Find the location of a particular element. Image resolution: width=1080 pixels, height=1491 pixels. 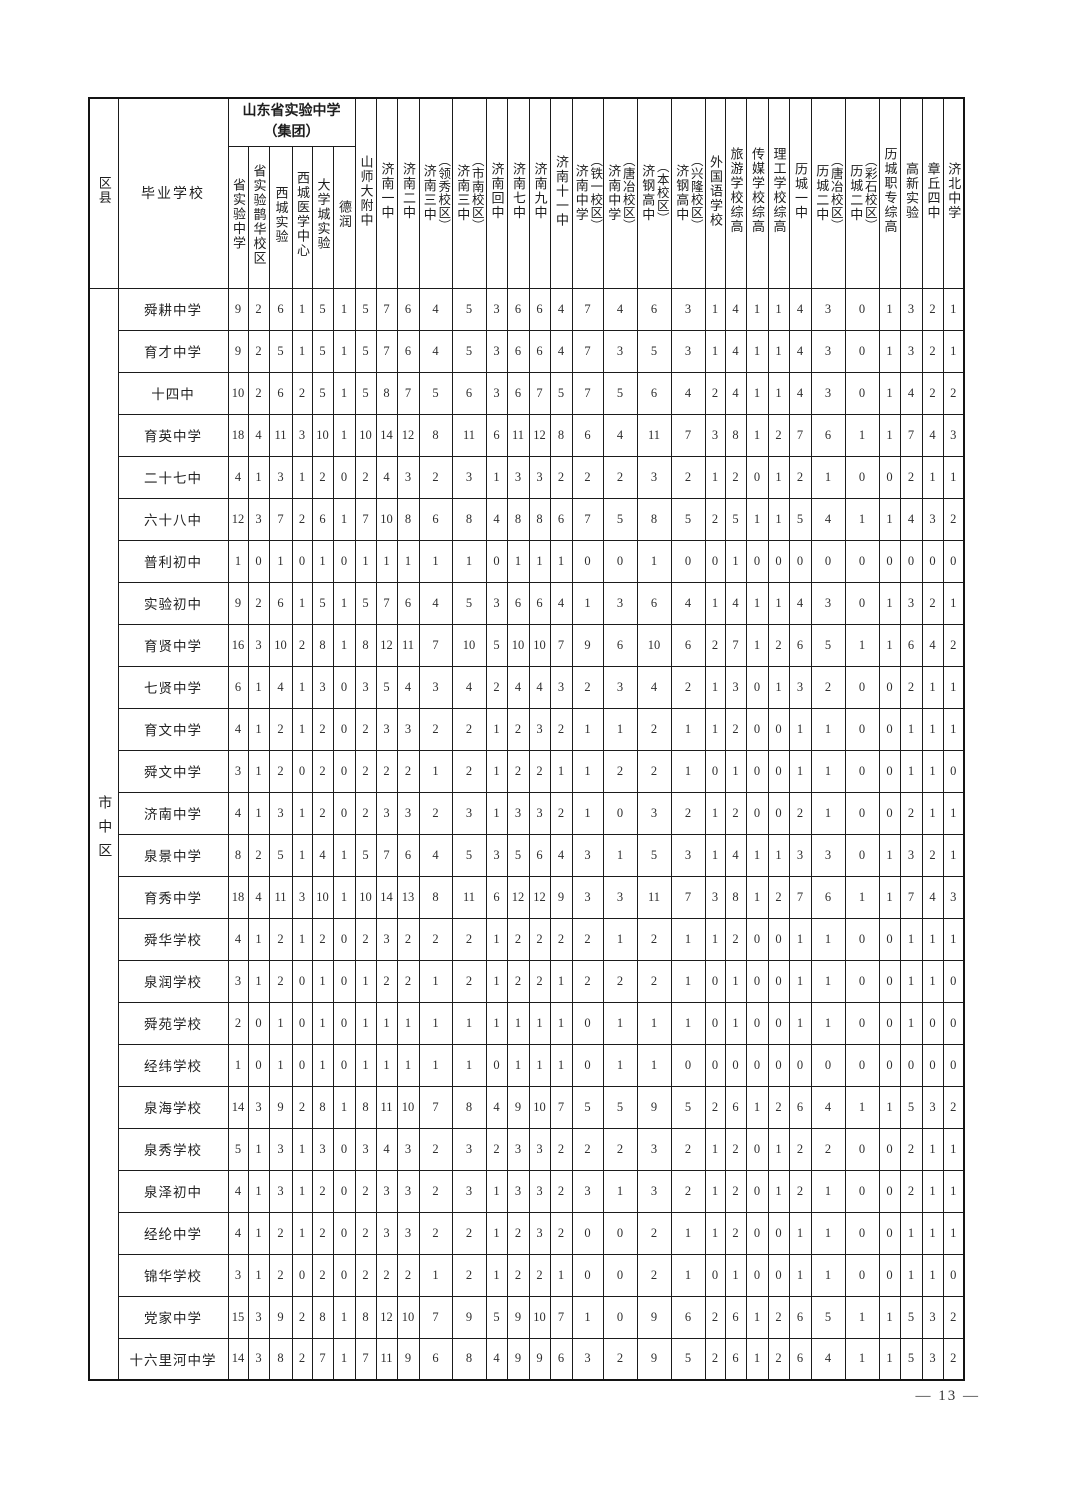

school-name-cell: 育才中学 is located at coordinates (173, 351).